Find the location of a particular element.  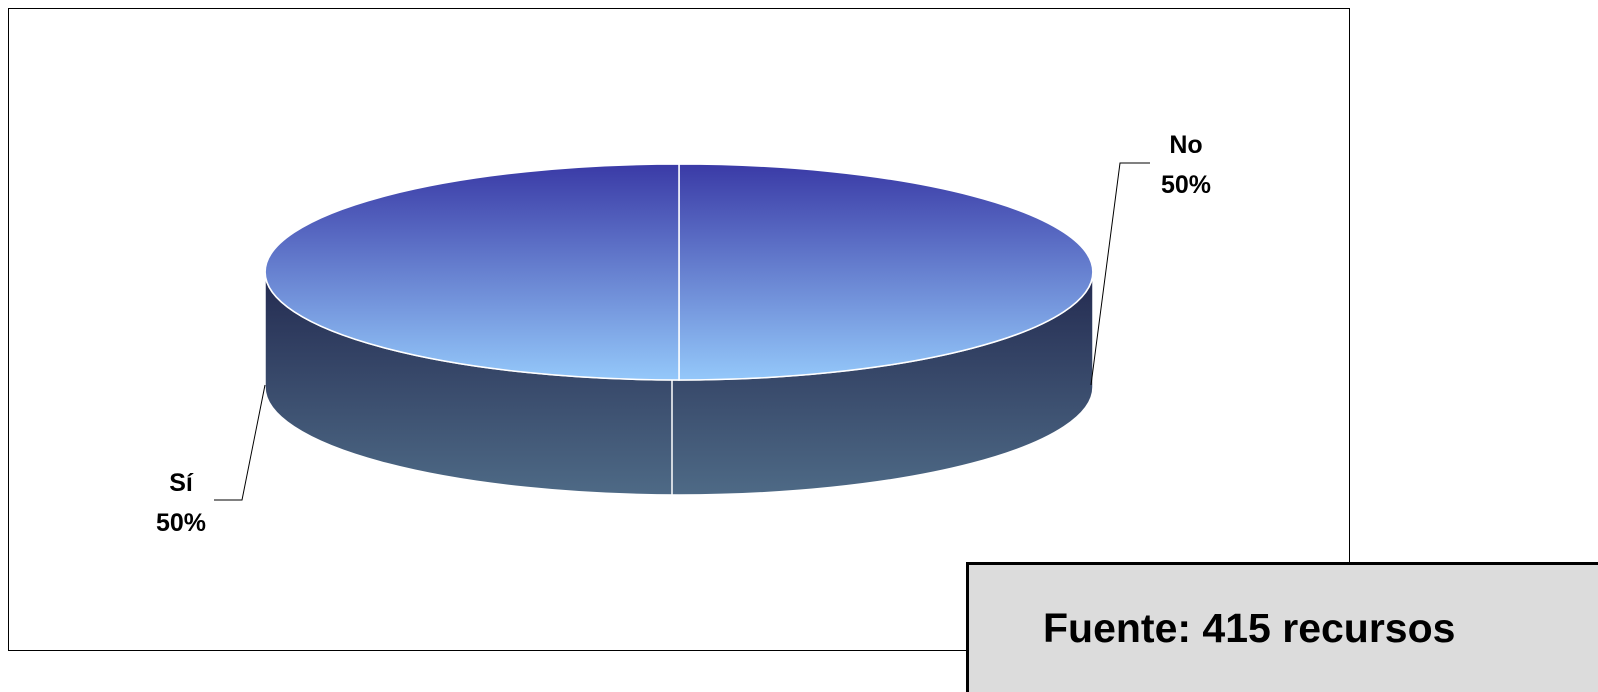

leader-line-sí is located at coordinates (240, 442).